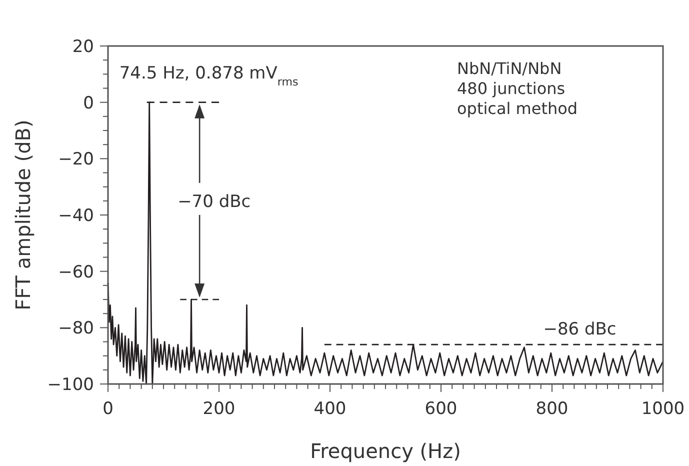 Image resolution: width=689 pixels, height=466 pixels. What do you see at coordinates (70, 385) in the screenshot?
I see `y-tick-label: −100` at bounding box center [70, 385].